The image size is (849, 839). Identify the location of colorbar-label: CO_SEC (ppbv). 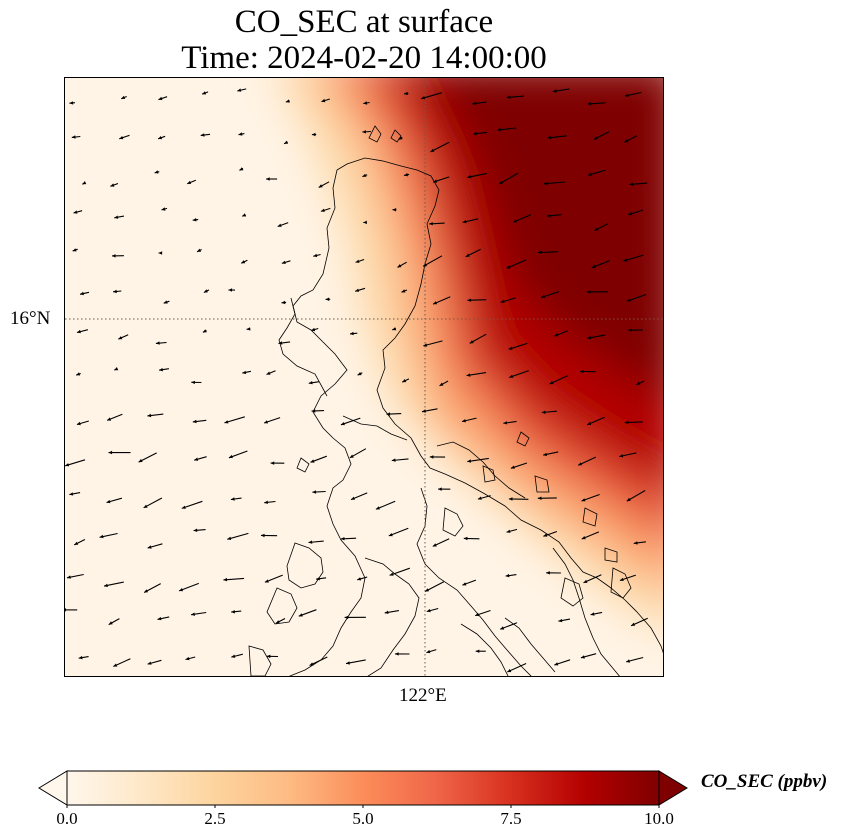
(764, 781).